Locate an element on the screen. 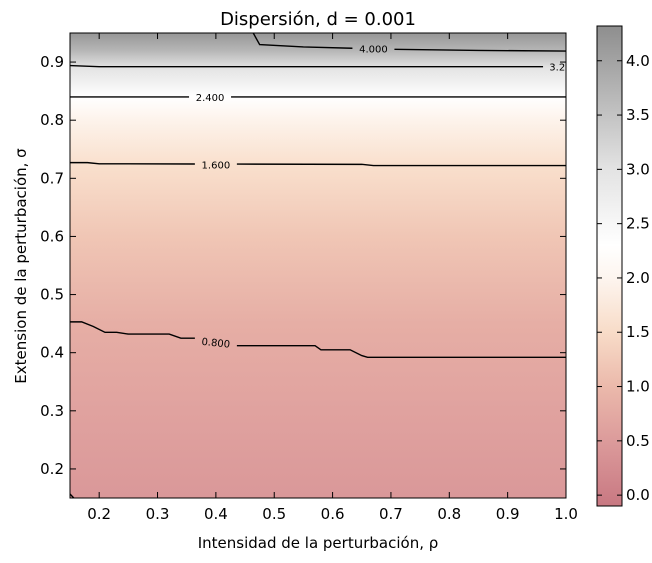  colorbar-tick-label: 3.0 is located at coordinates (638, 169).